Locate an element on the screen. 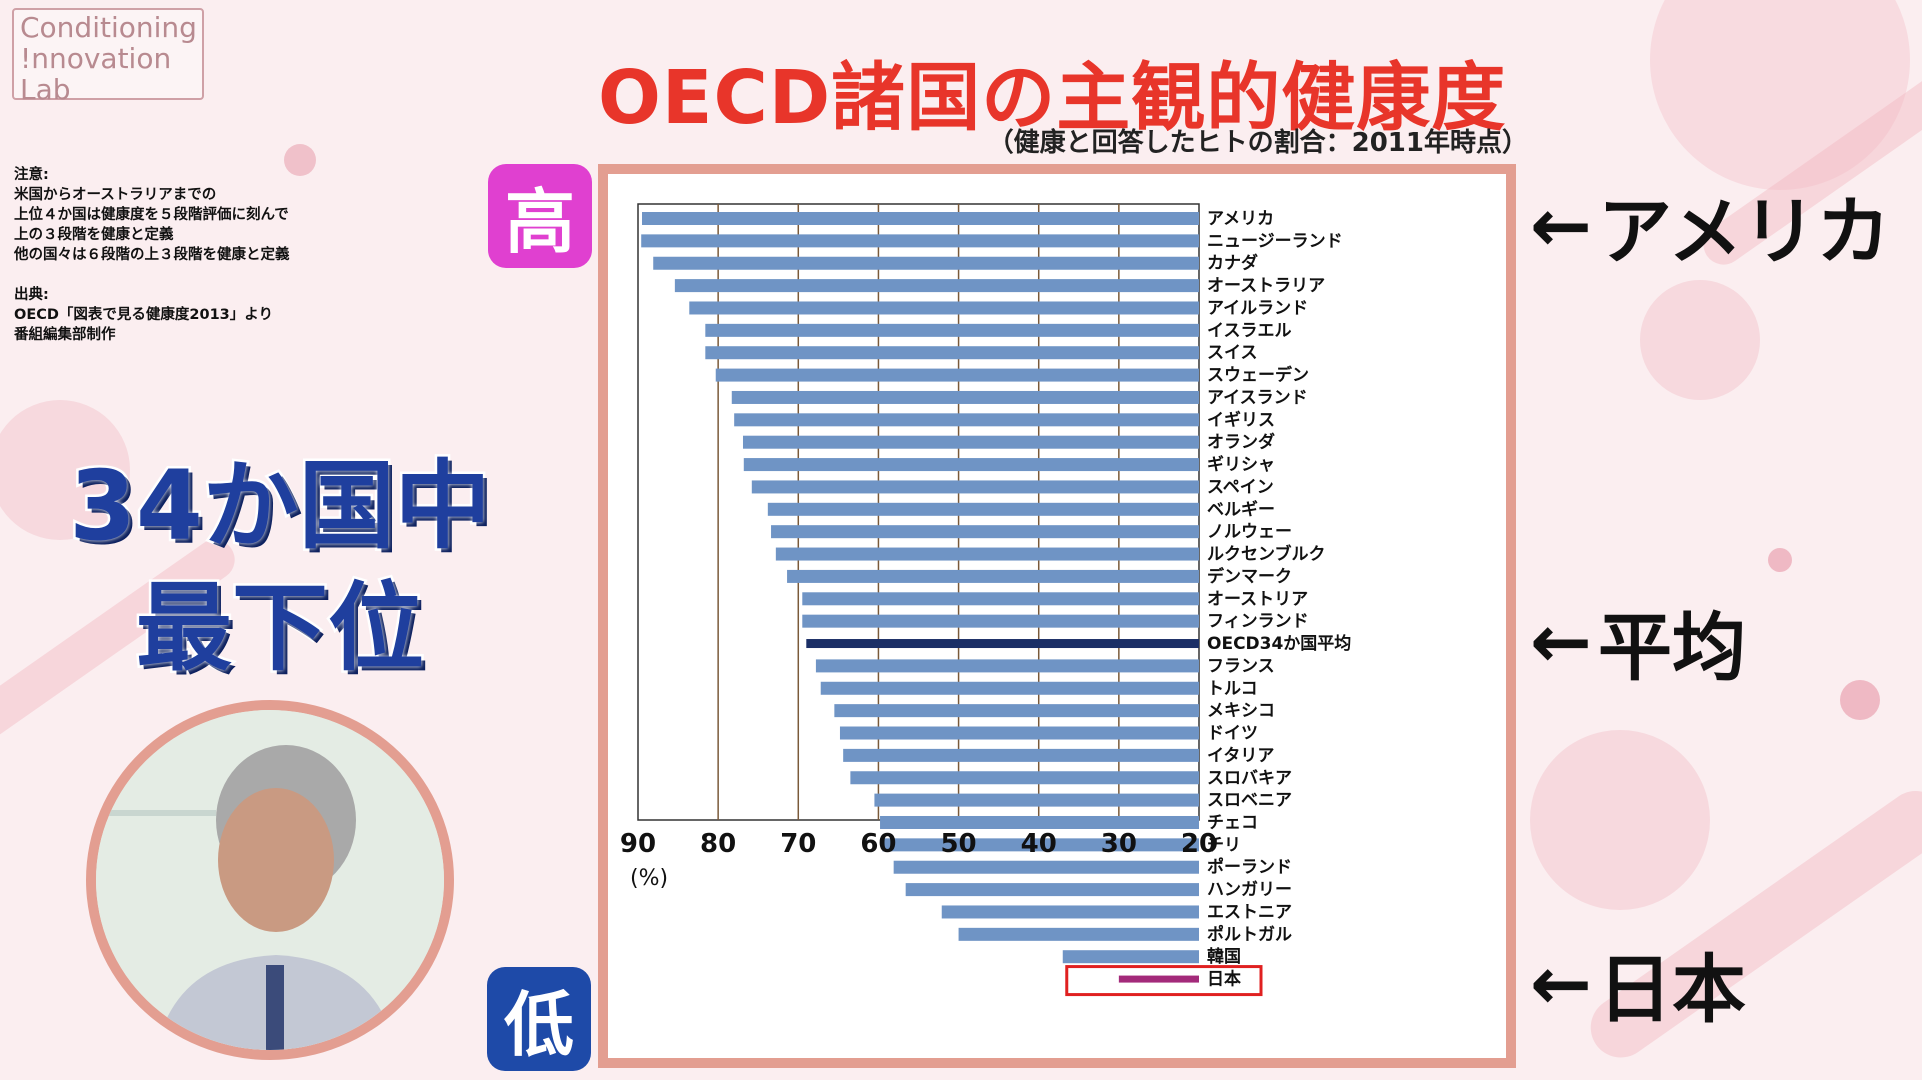 This screenshot has height=1080, width=1922. category-label: ハンガリー is located at coordinates (1249, 890).